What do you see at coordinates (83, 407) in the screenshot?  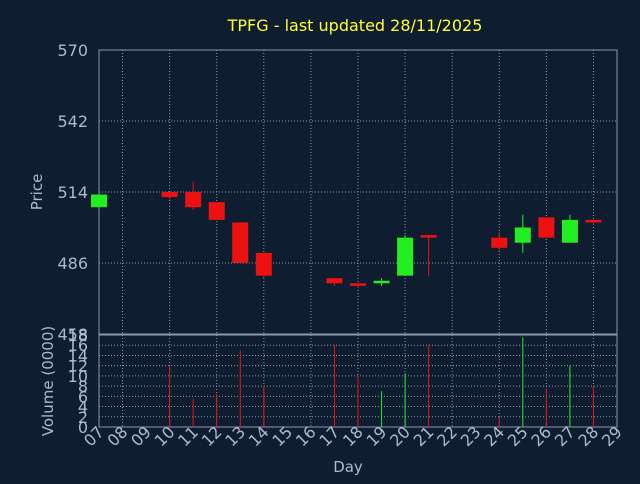 I see `volume-tick-label: 4` at bounding box center [83, 407].